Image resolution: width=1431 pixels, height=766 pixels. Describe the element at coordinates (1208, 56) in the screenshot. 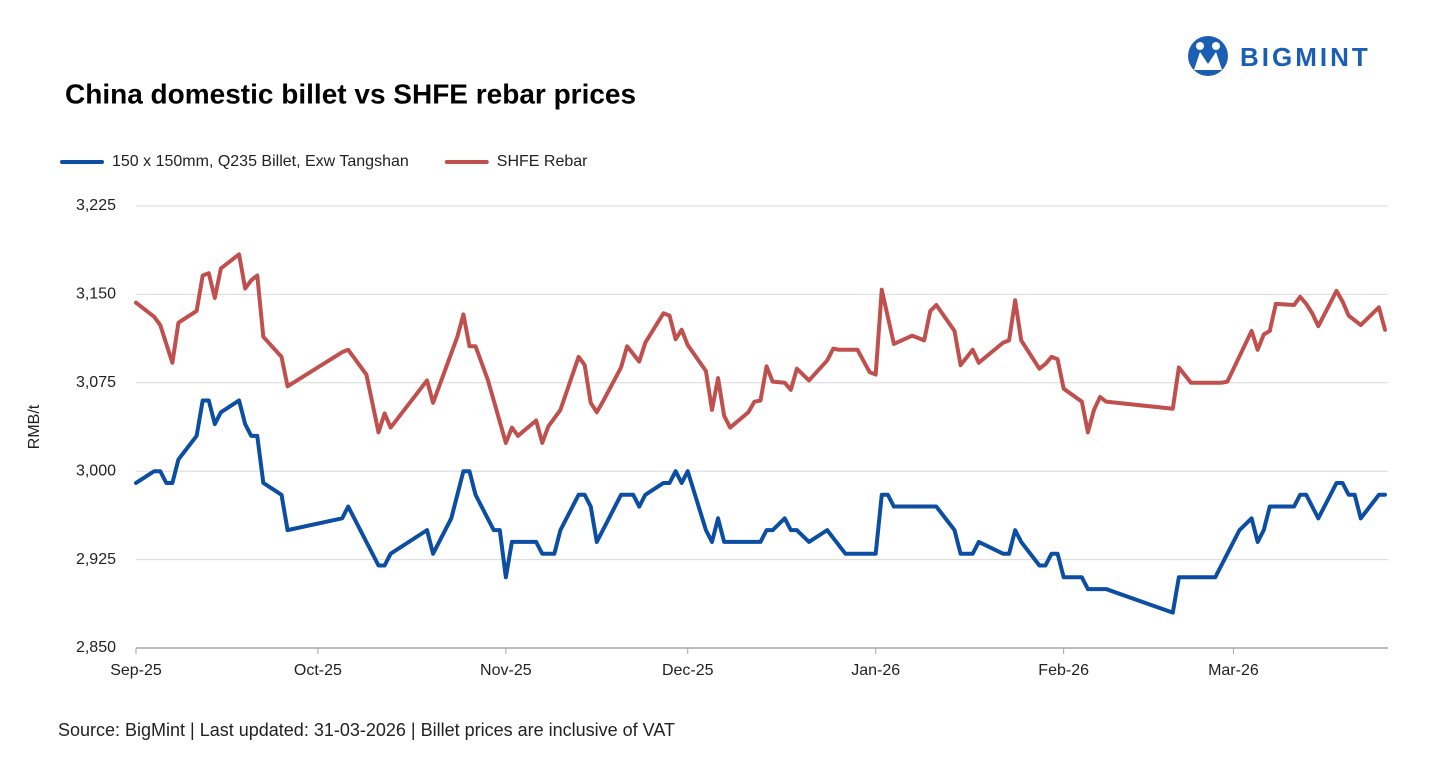

I see `logo-icon` at that location.